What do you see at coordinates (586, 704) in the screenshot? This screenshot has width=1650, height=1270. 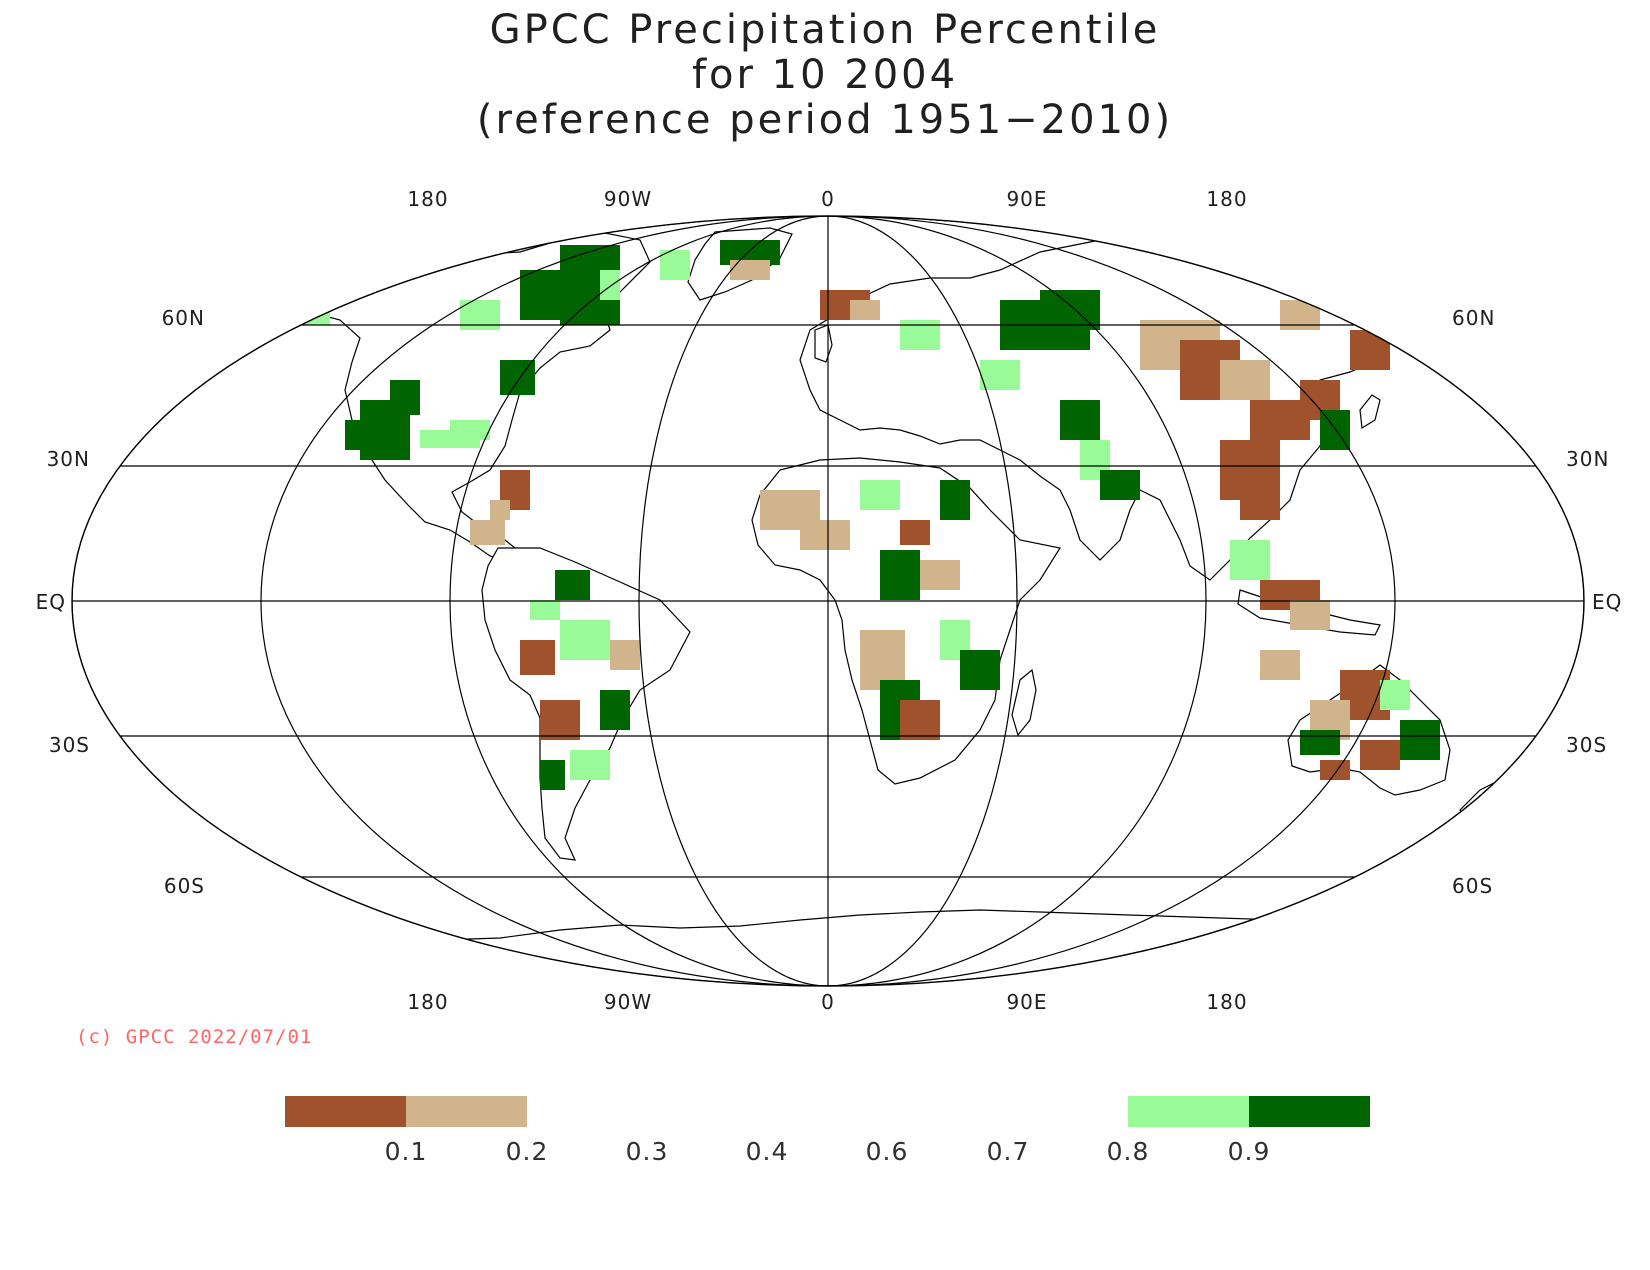 I see `south-america-land` at bounding box center [586, 704].